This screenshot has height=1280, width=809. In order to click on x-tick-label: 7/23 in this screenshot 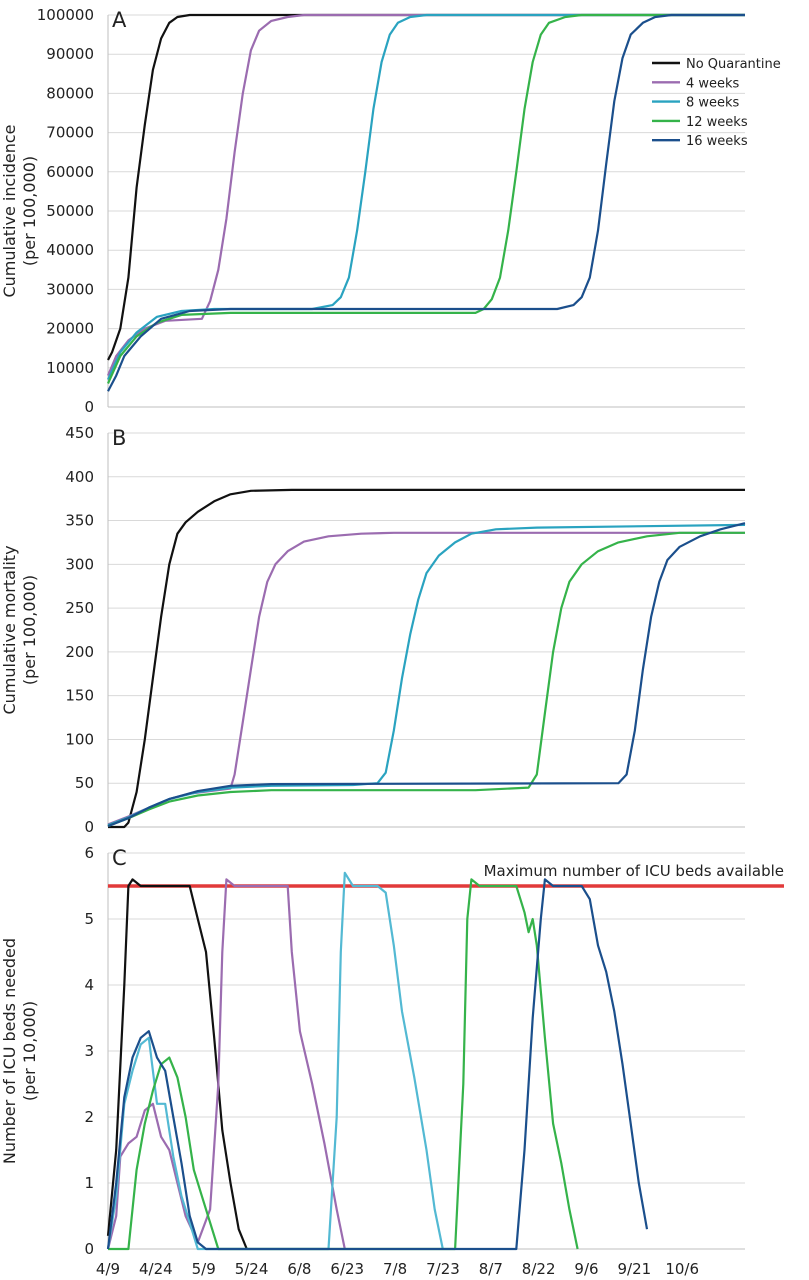, I will do `click(443, 1269)`.